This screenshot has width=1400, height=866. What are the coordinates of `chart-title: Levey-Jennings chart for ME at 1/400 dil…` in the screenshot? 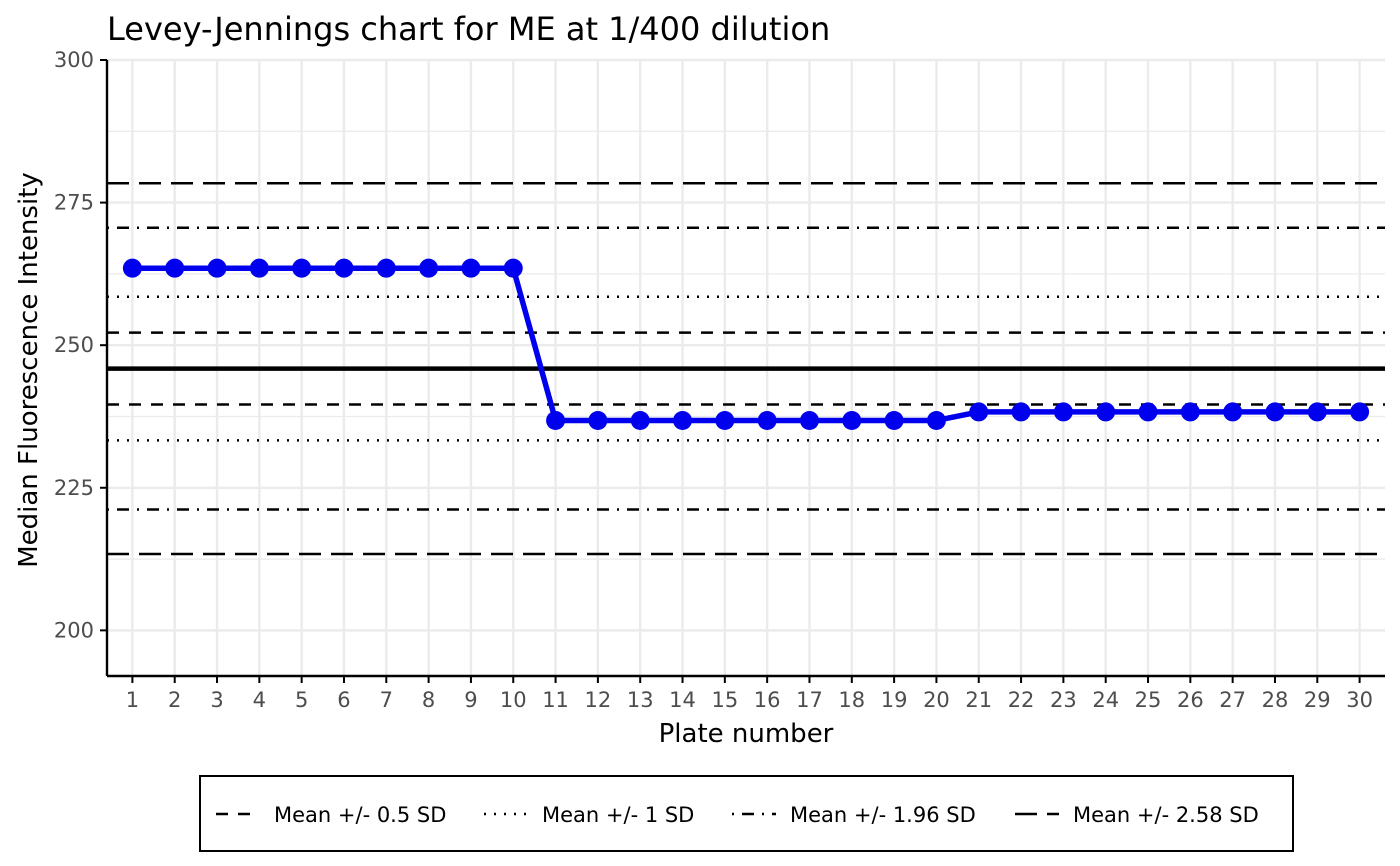 It's located at (468, 29).